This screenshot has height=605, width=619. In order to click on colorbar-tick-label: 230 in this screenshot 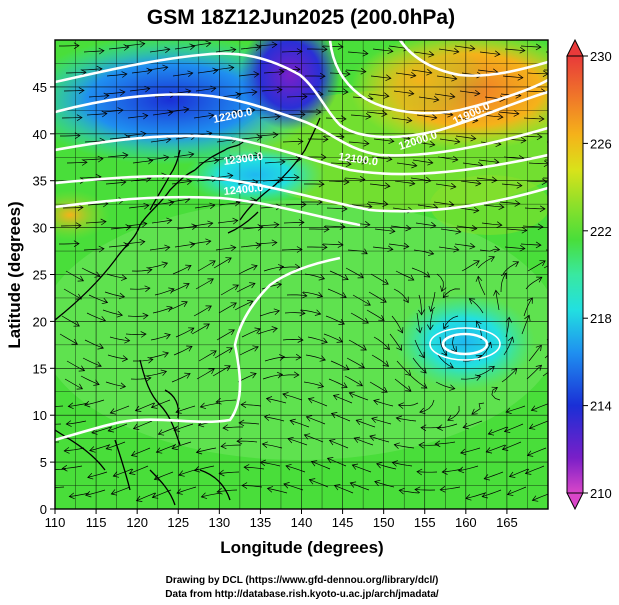, I will do `click(601, 56)`.